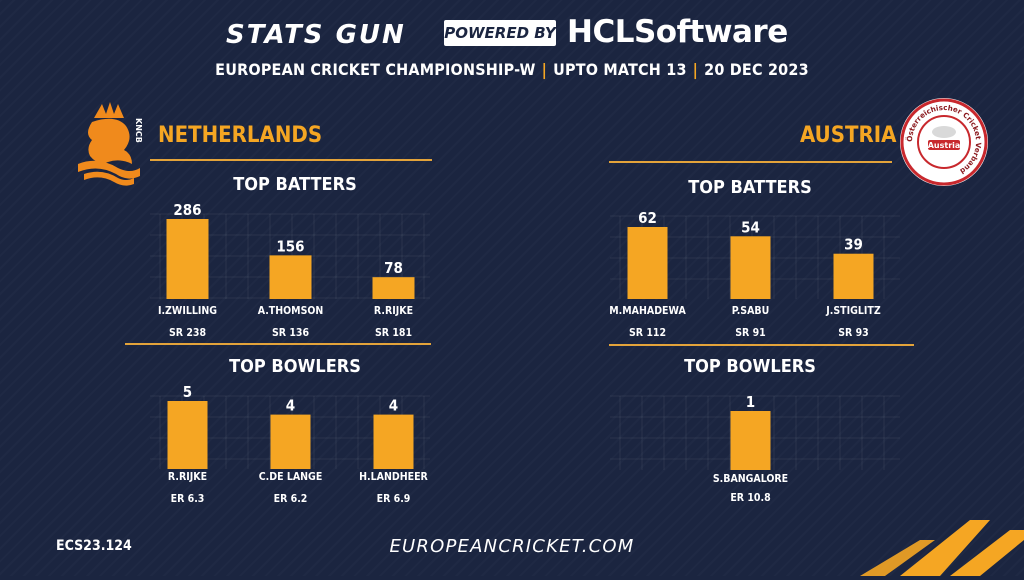 This screenshot has width=1024, height=580. What do you see at coordinates (187, 333) in the screenshot?
I see `player-stat-label: SR 238` at bounding box center [187, 333].